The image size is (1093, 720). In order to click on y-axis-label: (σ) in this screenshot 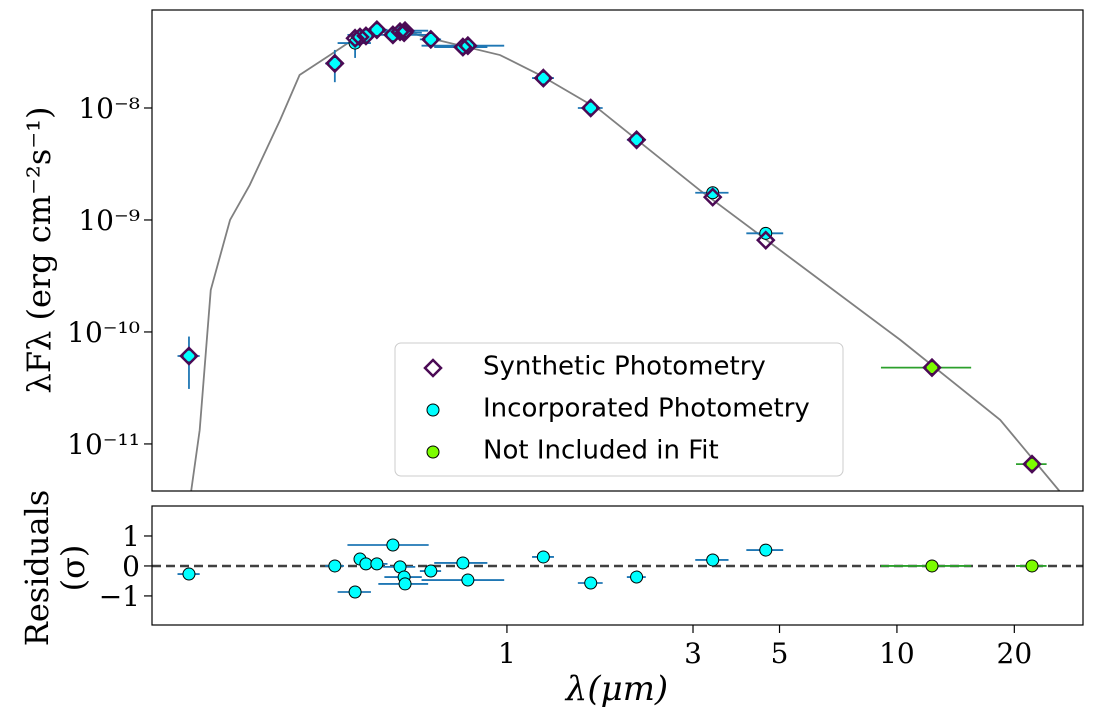, I will do `click(73, 568)`.